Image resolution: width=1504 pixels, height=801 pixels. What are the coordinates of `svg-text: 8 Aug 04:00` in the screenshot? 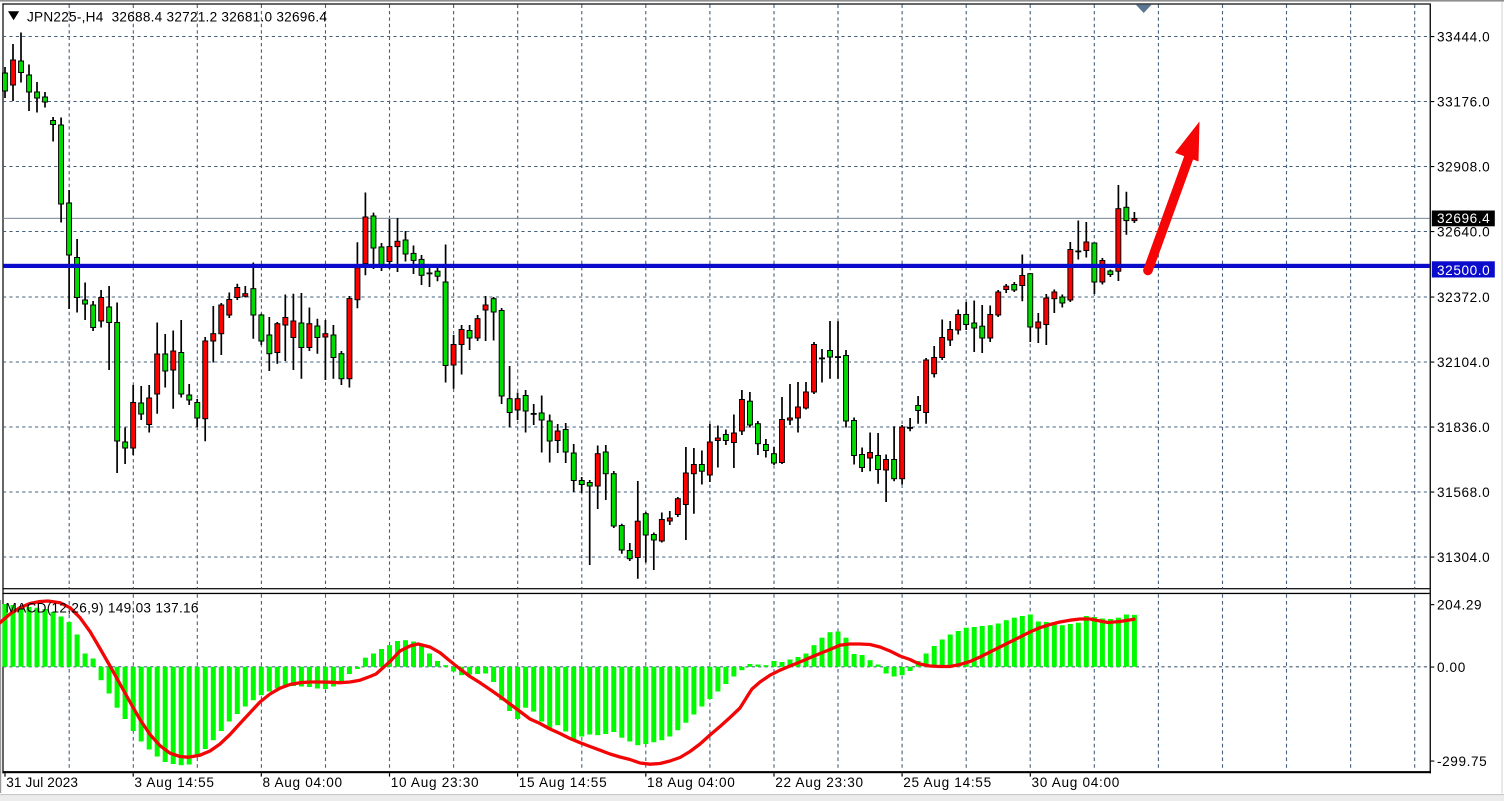 It's located at (303, 782).